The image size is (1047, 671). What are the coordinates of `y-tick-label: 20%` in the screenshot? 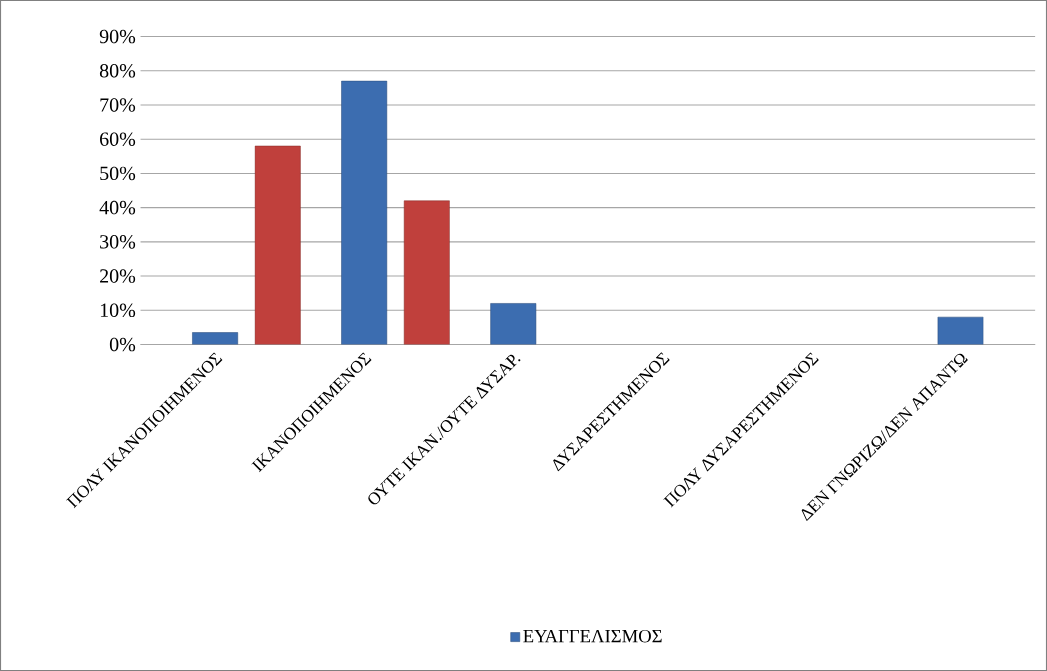 It's located at (118, 276).